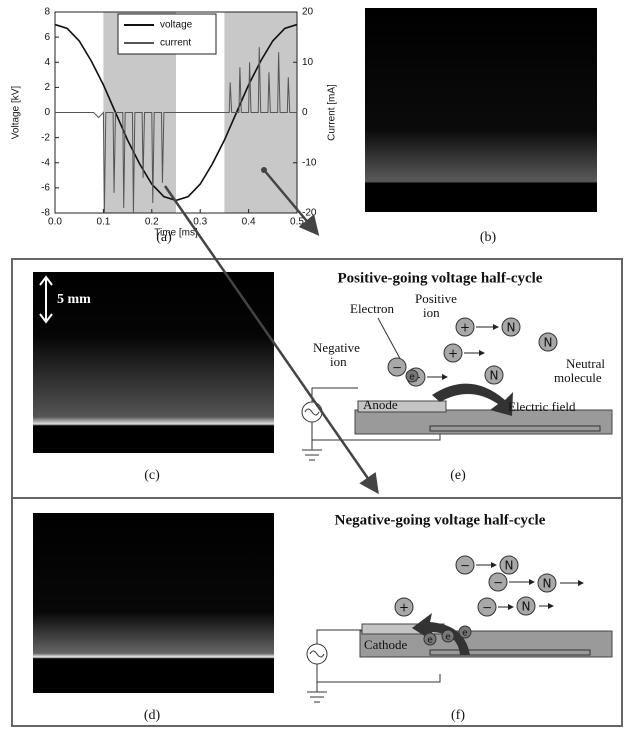 Image resolution: width=636 pixels, height=733 pixels. What do you see at coordinates (402, 406) in the screenshot?
I see `electrode` at bounding box center [402, 406].